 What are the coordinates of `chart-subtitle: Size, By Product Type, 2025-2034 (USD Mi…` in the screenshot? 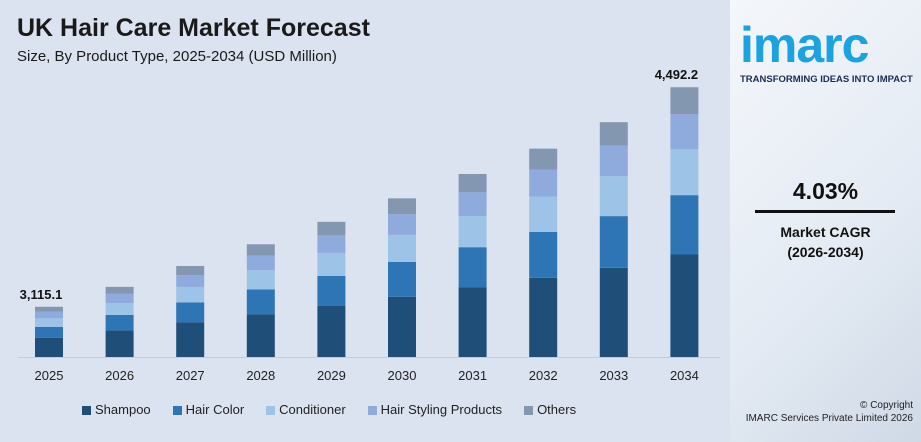 It's located at (177, 56).